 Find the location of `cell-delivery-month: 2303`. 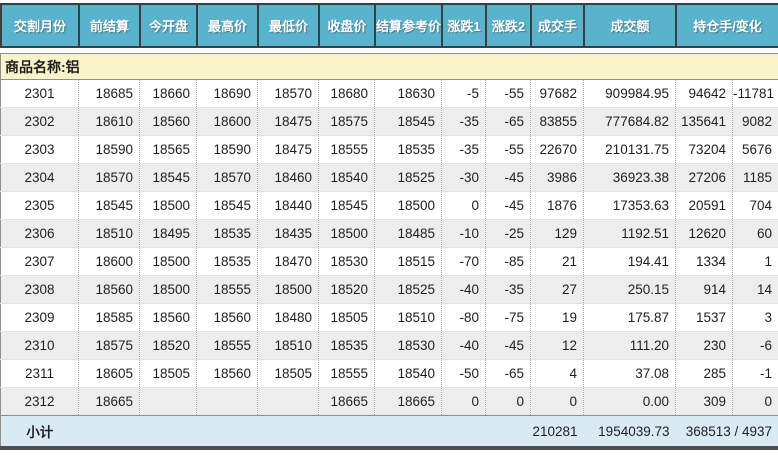

cell-delivery-month: 2303 is located at coordinates (39, 149).